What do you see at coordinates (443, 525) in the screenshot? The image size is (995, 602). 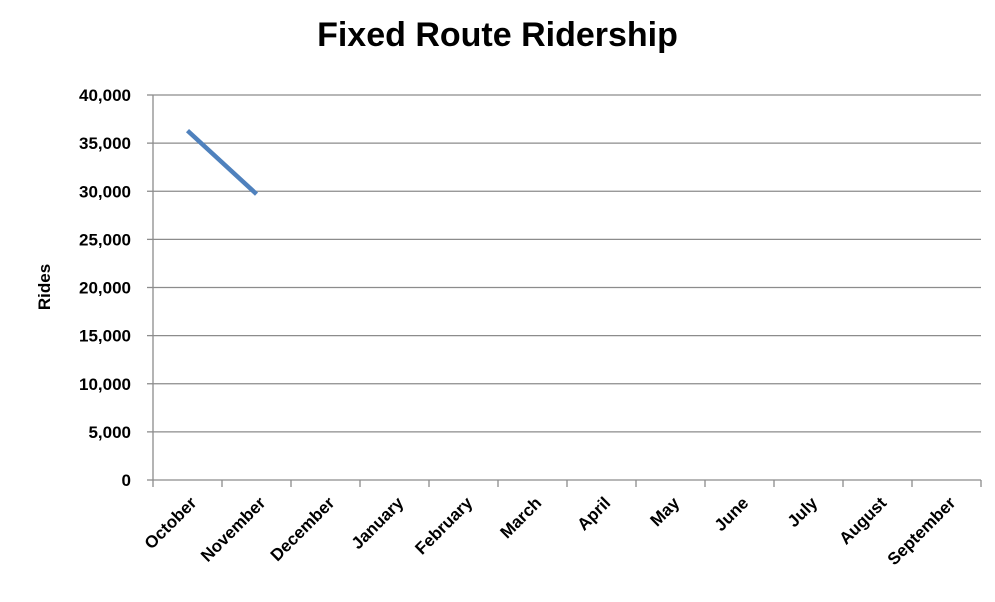 I see `x-tick-label: February` at bounding box center [443, 525].